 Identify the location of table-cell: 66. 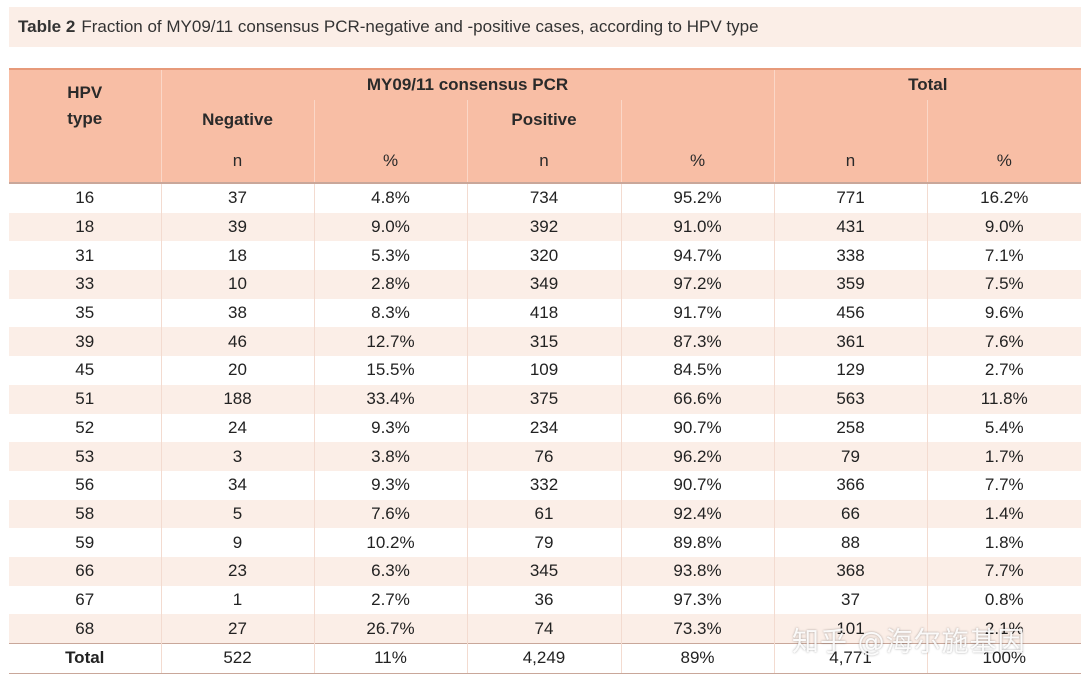
(851, 514).